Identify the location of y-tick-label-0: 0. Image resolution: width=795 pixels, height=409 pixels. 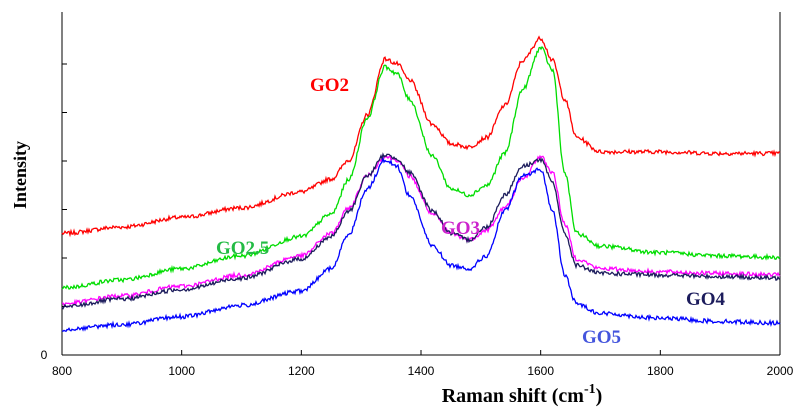
(44, 355).